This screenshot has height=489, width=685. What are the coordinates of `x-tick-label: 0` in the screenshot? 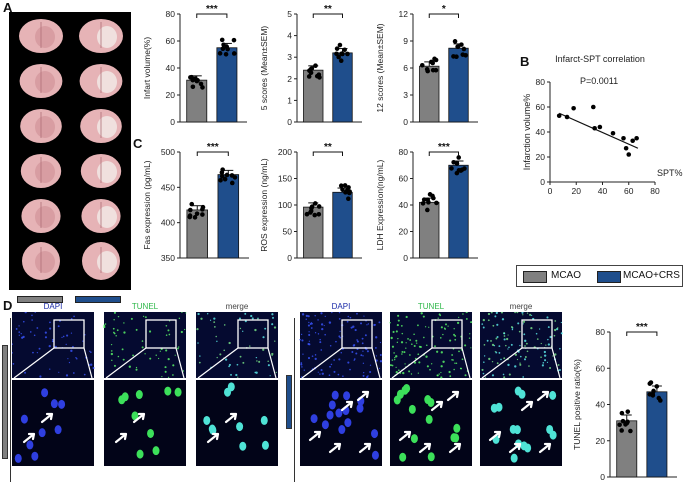 It's located at (550, 191).